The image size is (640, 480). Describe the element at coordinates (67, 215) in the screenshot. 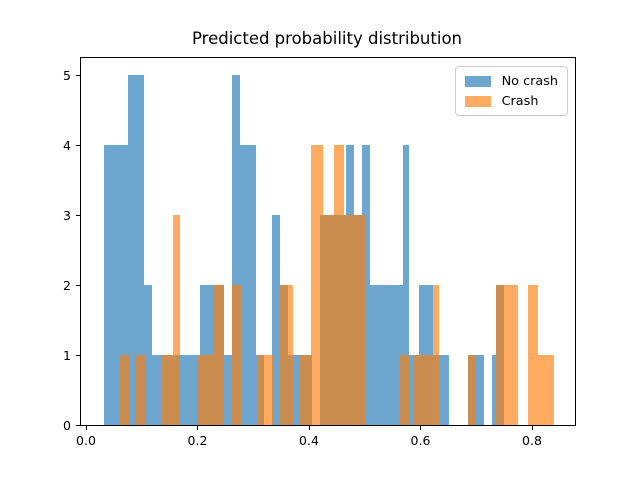

I see `y-tick-label: 3` at that location.